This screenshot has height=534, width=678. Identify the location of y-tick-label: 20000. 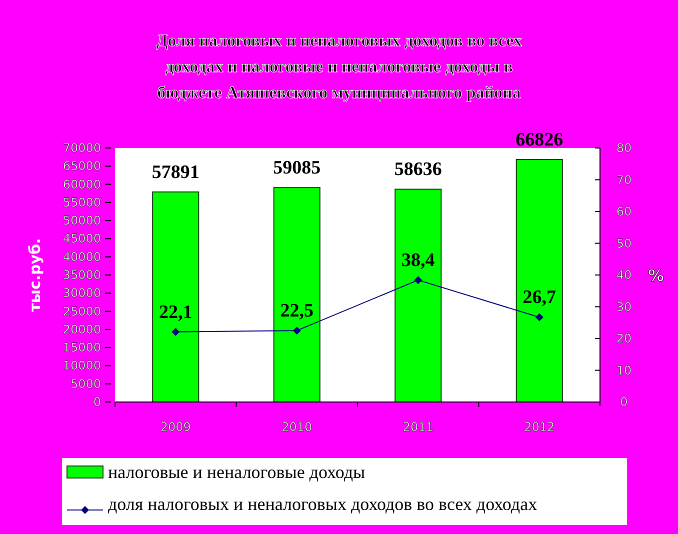
(81, 329).